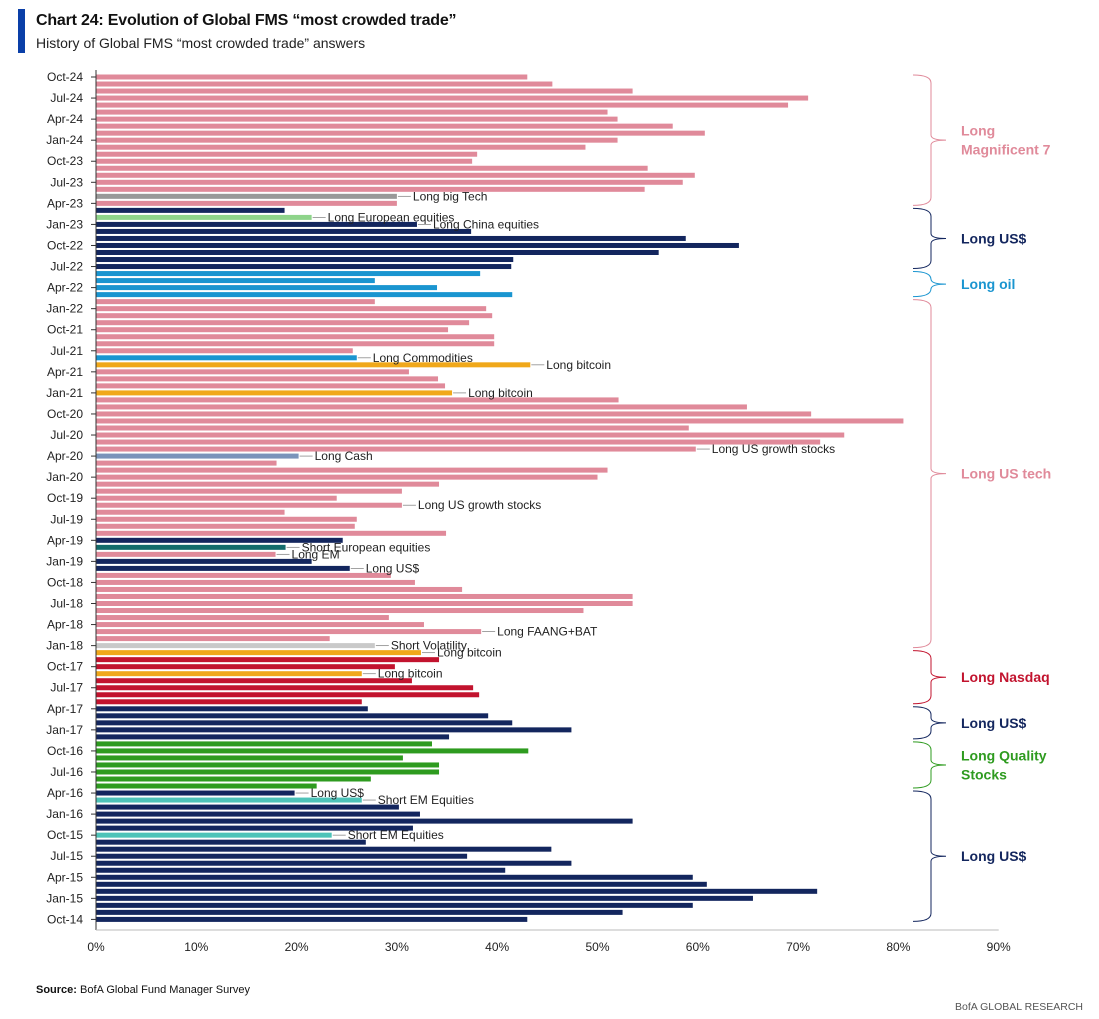  What do you see at coordinates (316, 554) in the screenshot?
I see `annotation-label: Long EM` at bounding box center [316, 554].